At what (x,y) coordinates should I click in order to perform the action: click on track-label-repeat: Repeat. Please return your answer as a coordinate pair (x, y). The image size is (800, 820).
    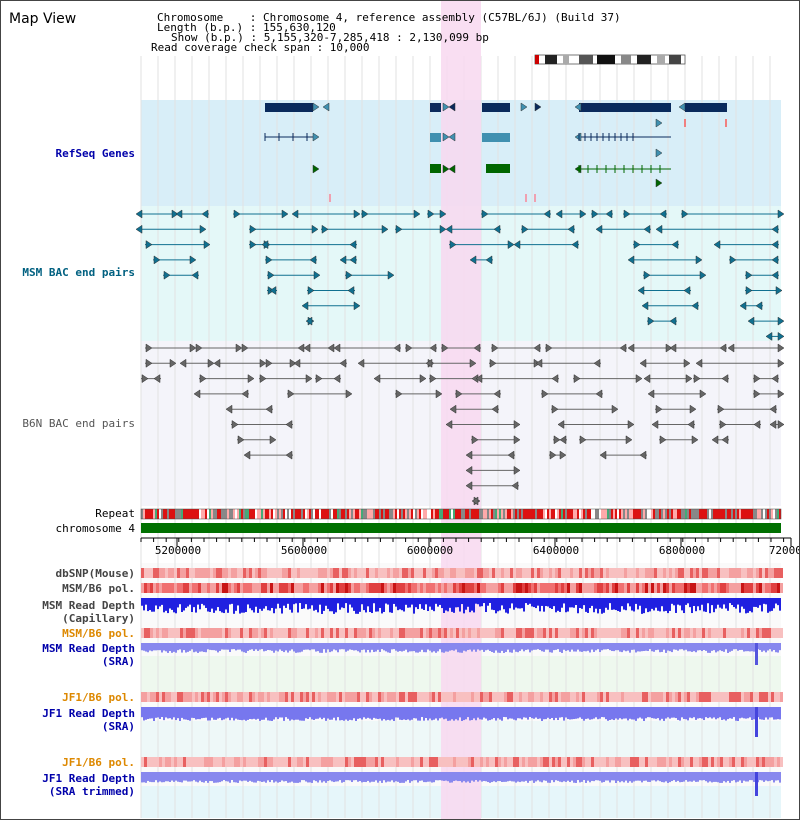
    Looking at the image, I should click on (115, 513).